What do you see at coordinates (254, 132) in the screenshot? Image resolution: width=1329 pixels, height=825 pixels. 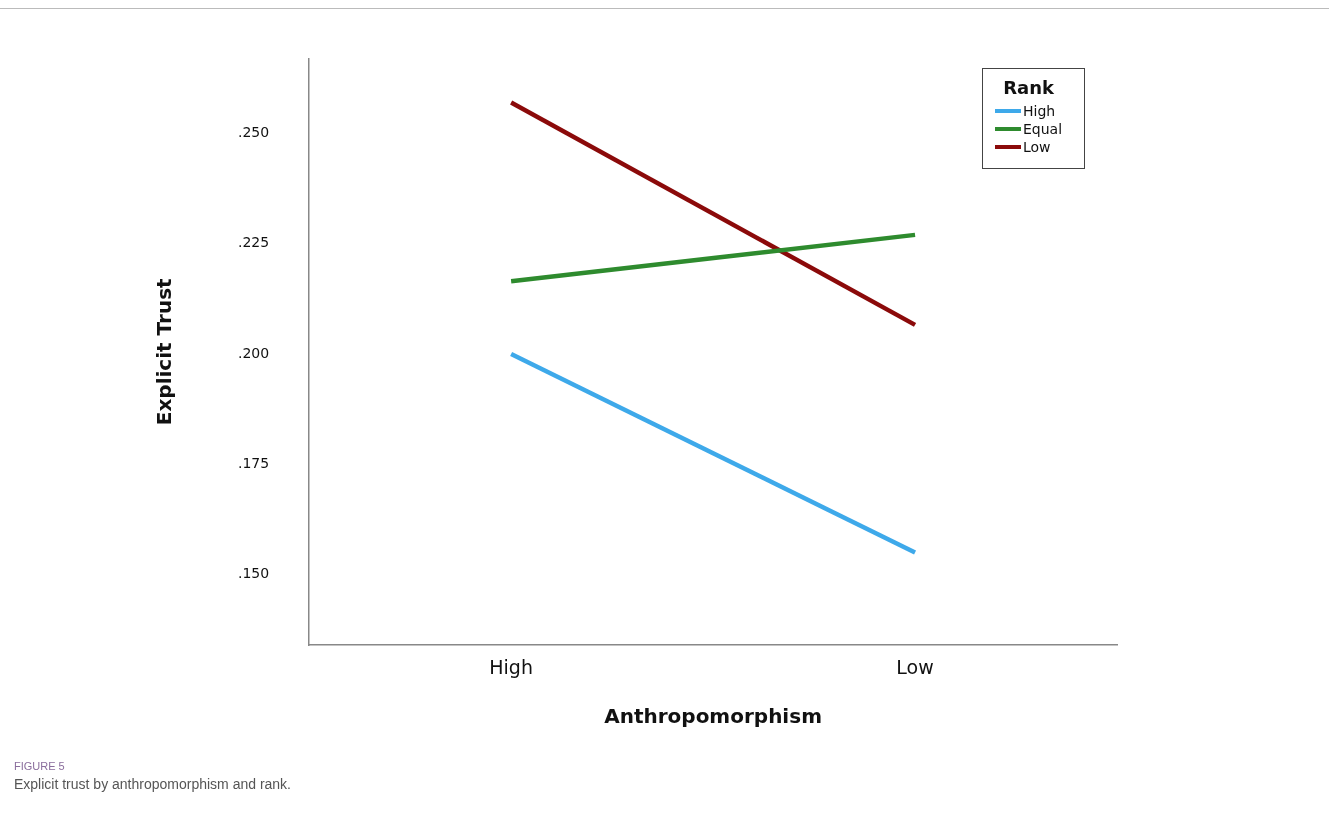 I see `y-tick-label: .250` at bounding box center [254, 132].